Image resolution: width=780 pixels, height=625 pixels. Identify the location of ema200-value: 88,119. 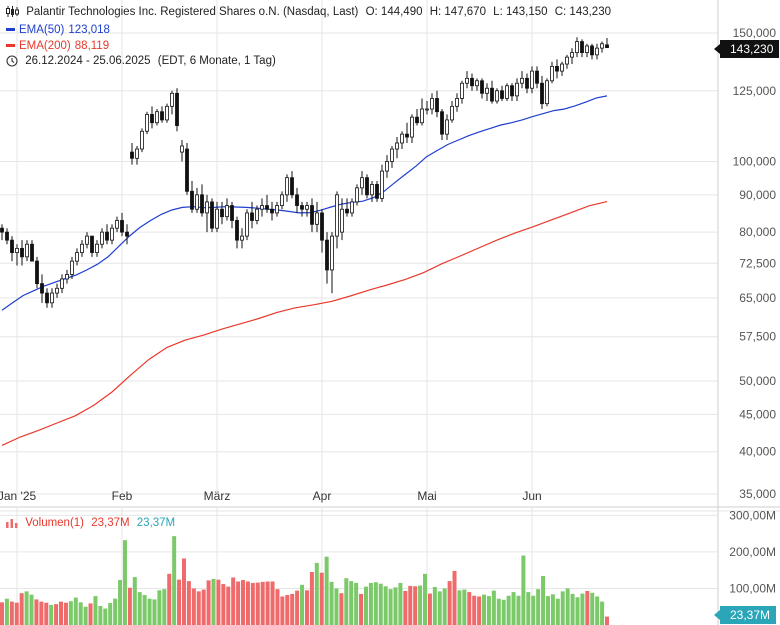
(92, 46).